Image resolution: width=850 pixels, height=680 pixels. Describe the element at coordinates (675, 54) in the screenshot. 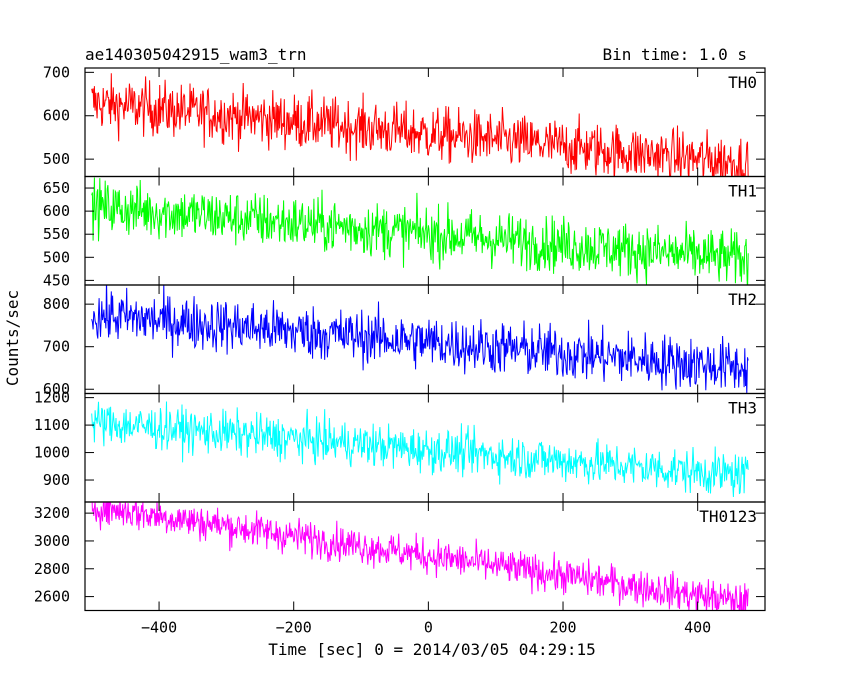

I see `bin-time-label: Bin time: 1.0 s` at that location.